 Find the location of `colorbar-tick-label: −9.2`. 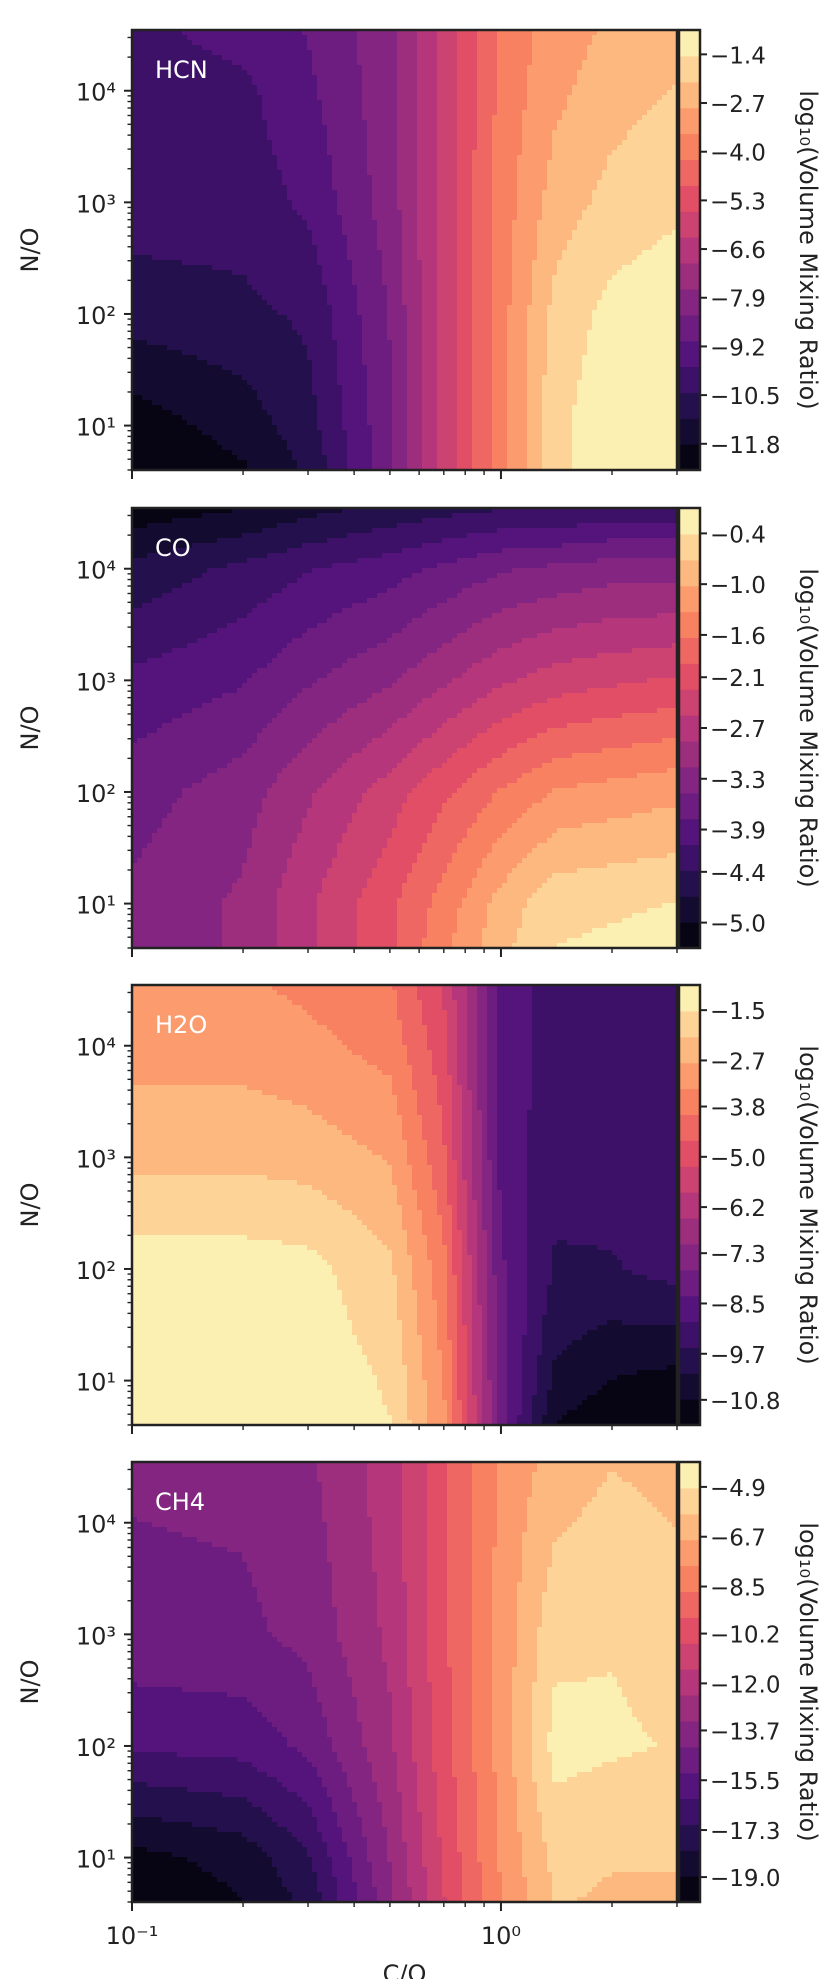

colorbar-tick-label: −9.2 is located at coordinates (738, 348).